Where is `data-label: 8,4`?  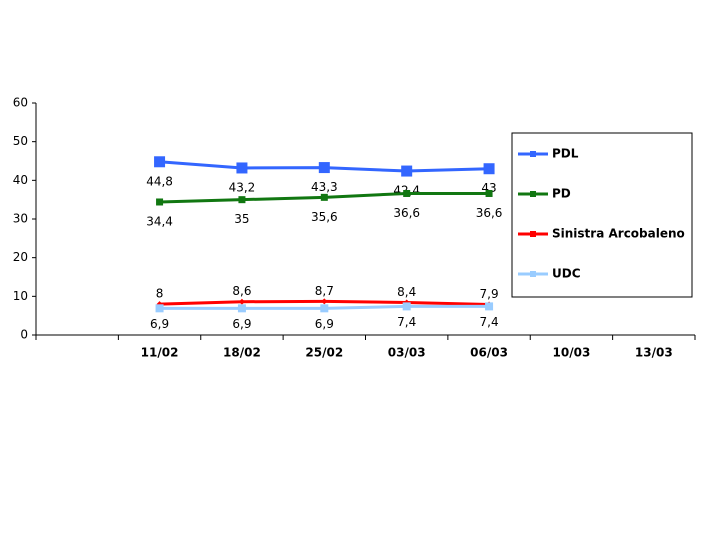 data-label: 8,4 is located at coordinates (406, 292).